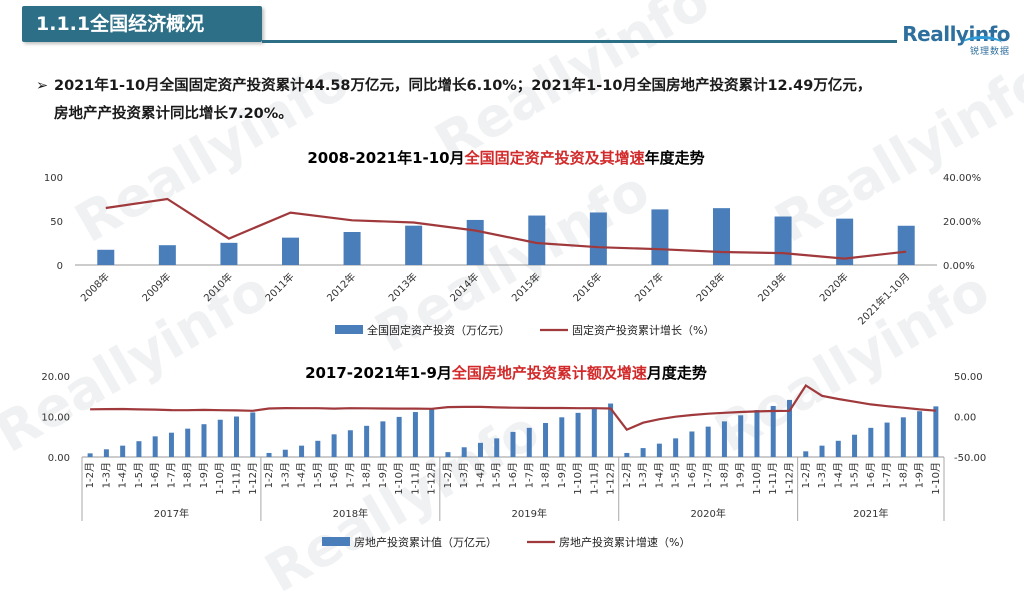 Image resolution: width=1024 pixels, height=605 pixels. What do you see at coordinates (53, 178) in the screenshot?
I see `chart1-y-left-tick: 100` at bounding box center [53, 178].